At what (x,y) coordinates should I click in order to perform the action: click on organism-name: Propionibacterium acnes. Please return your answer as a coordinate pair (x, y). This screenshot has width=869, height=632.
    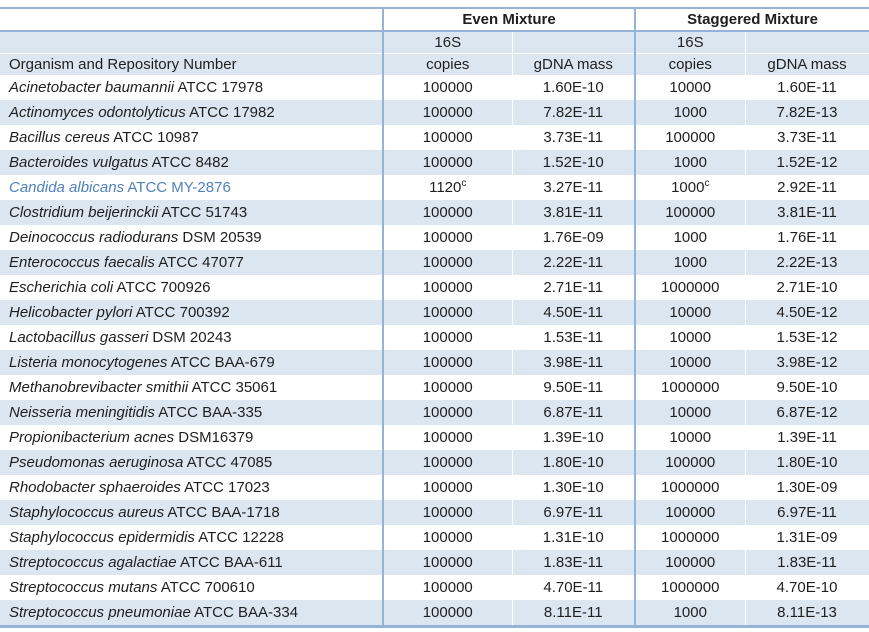
    Looking at the image, I should click on (92, 437).